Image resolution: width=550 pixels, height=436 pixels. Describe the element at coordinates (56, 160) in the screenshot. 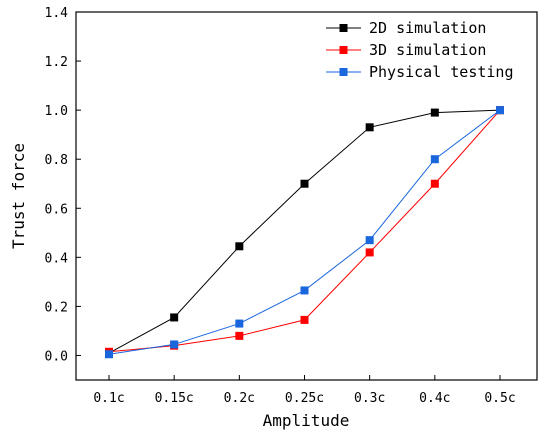

I see `y-tick-label: 0.8` at that location.